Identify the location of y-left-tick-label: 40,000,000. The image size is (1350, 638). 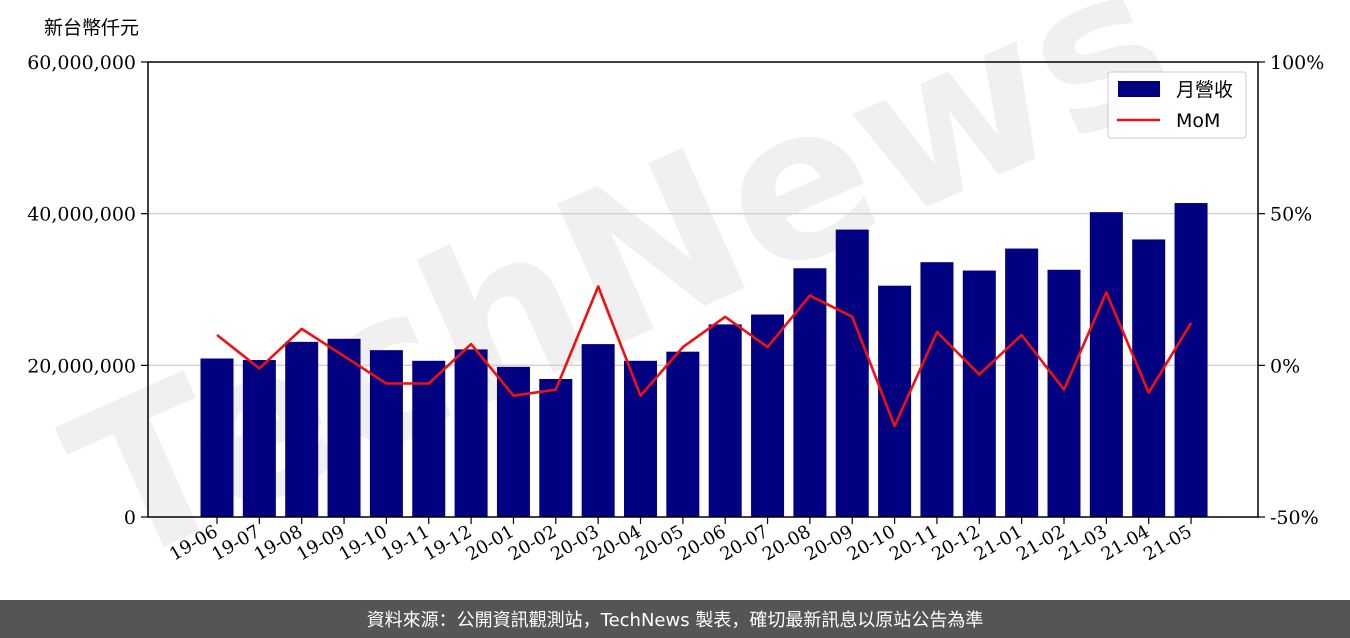
(81, 215).